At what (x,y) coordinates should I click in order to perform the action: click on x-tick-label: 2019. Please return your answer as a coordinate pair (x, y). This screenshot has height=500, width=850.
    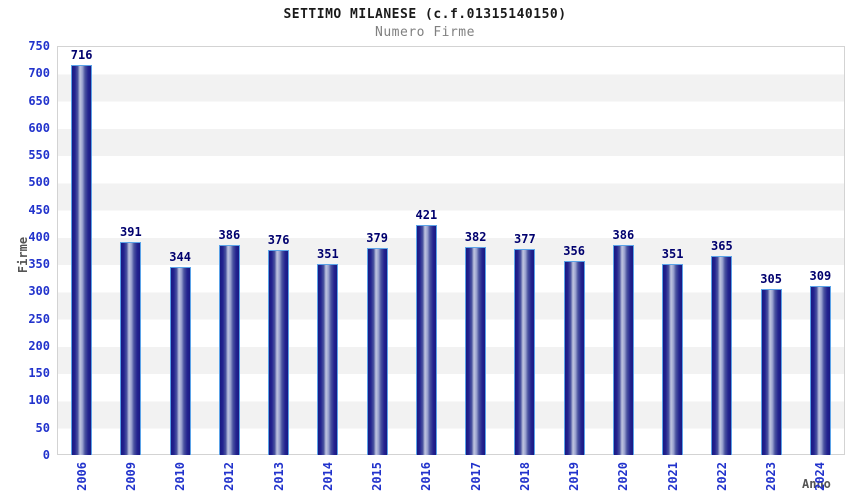
    Looking at the image, I should click on (574, 476).